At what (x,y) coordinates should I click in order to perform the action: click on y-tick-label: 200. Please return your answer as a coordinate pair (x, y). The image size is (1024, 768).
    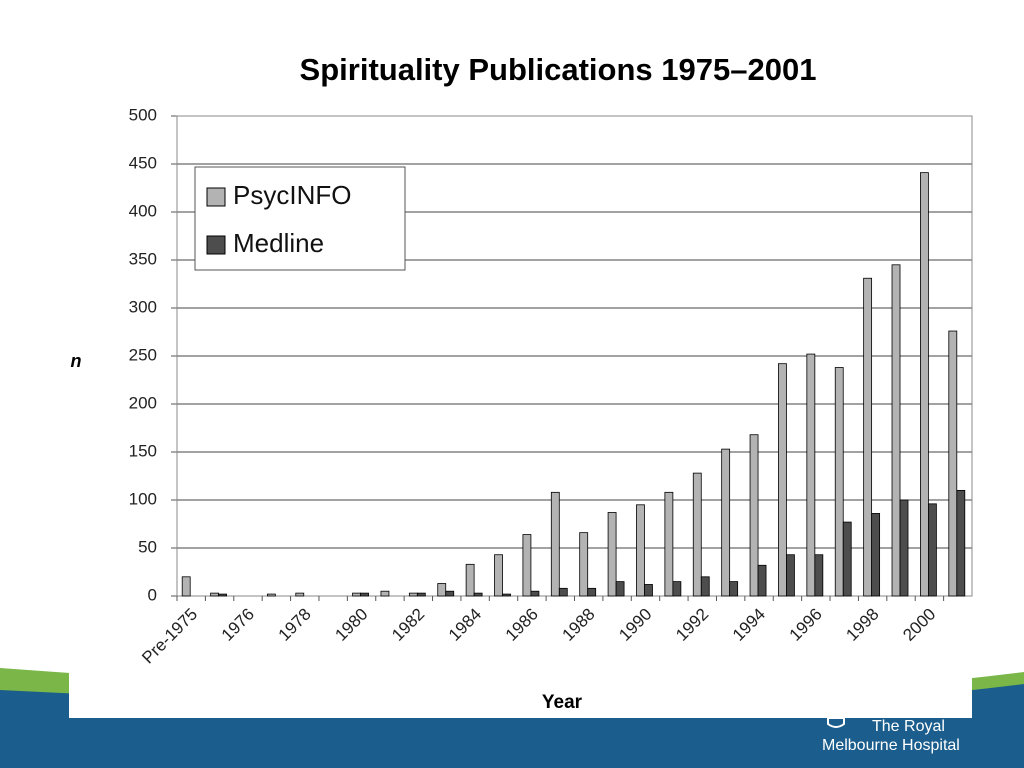
    Looking at the image, I should click on (143, 402).